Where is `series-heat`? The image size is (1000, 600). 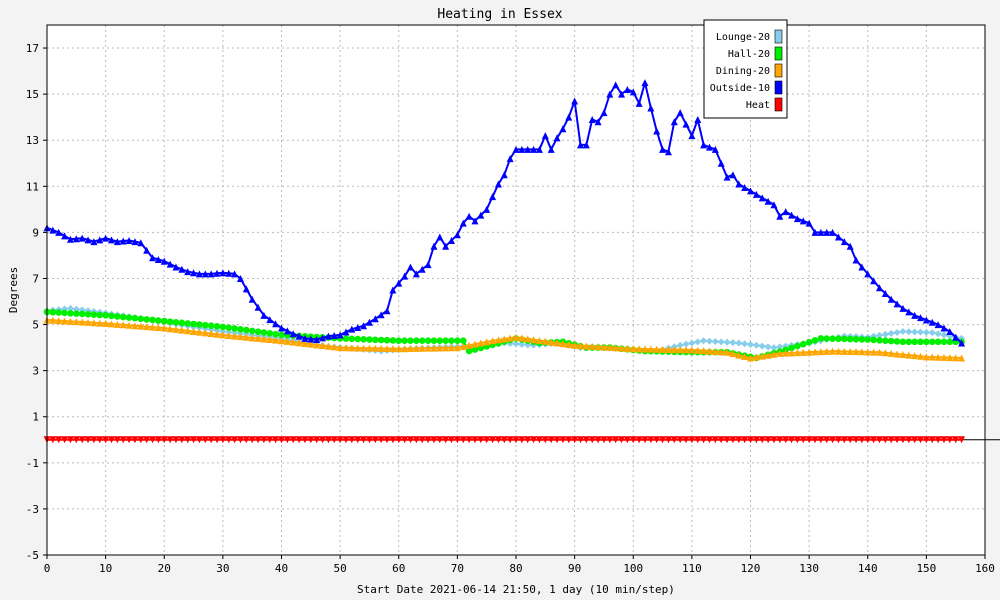
series-heat is located at coordinates (504, 440).